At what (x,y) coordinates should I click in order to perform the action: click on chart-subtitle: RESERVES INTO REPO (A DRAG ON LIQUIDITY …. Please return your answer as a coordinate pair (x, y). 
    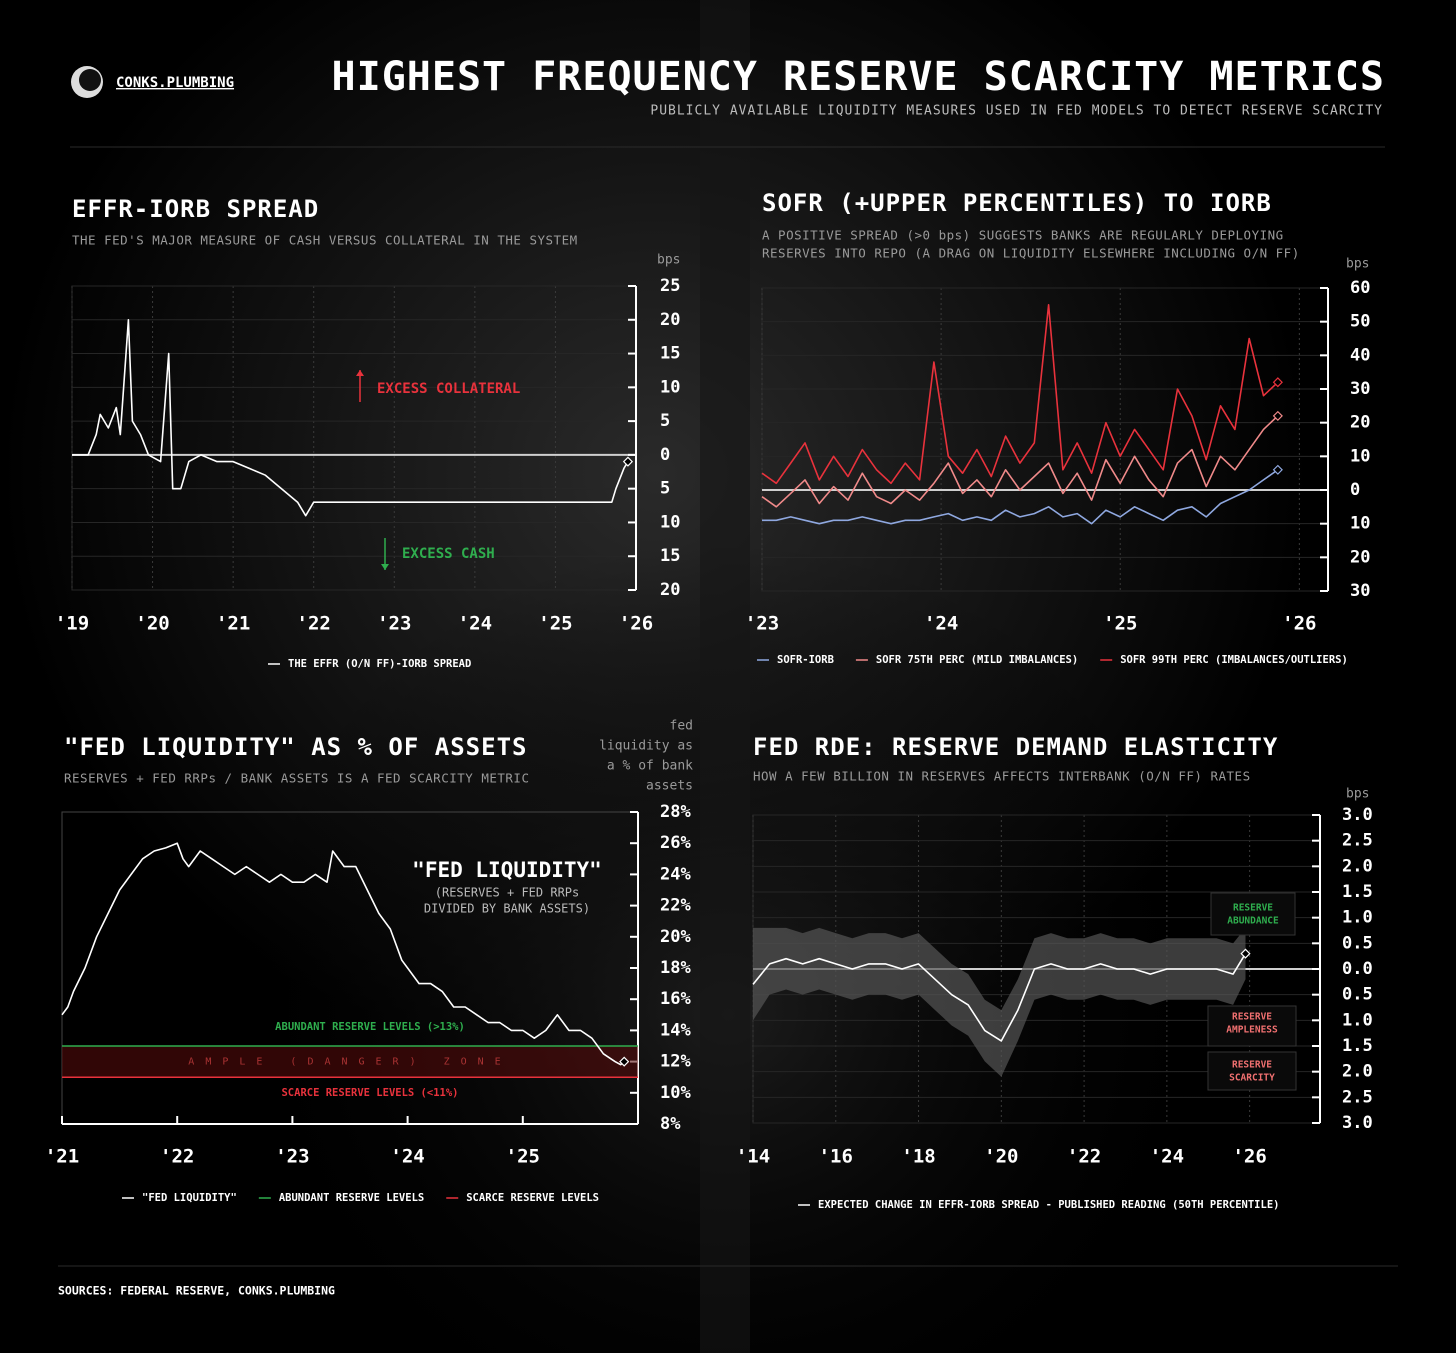
    Looking at the image, I should click on (1031, 253).